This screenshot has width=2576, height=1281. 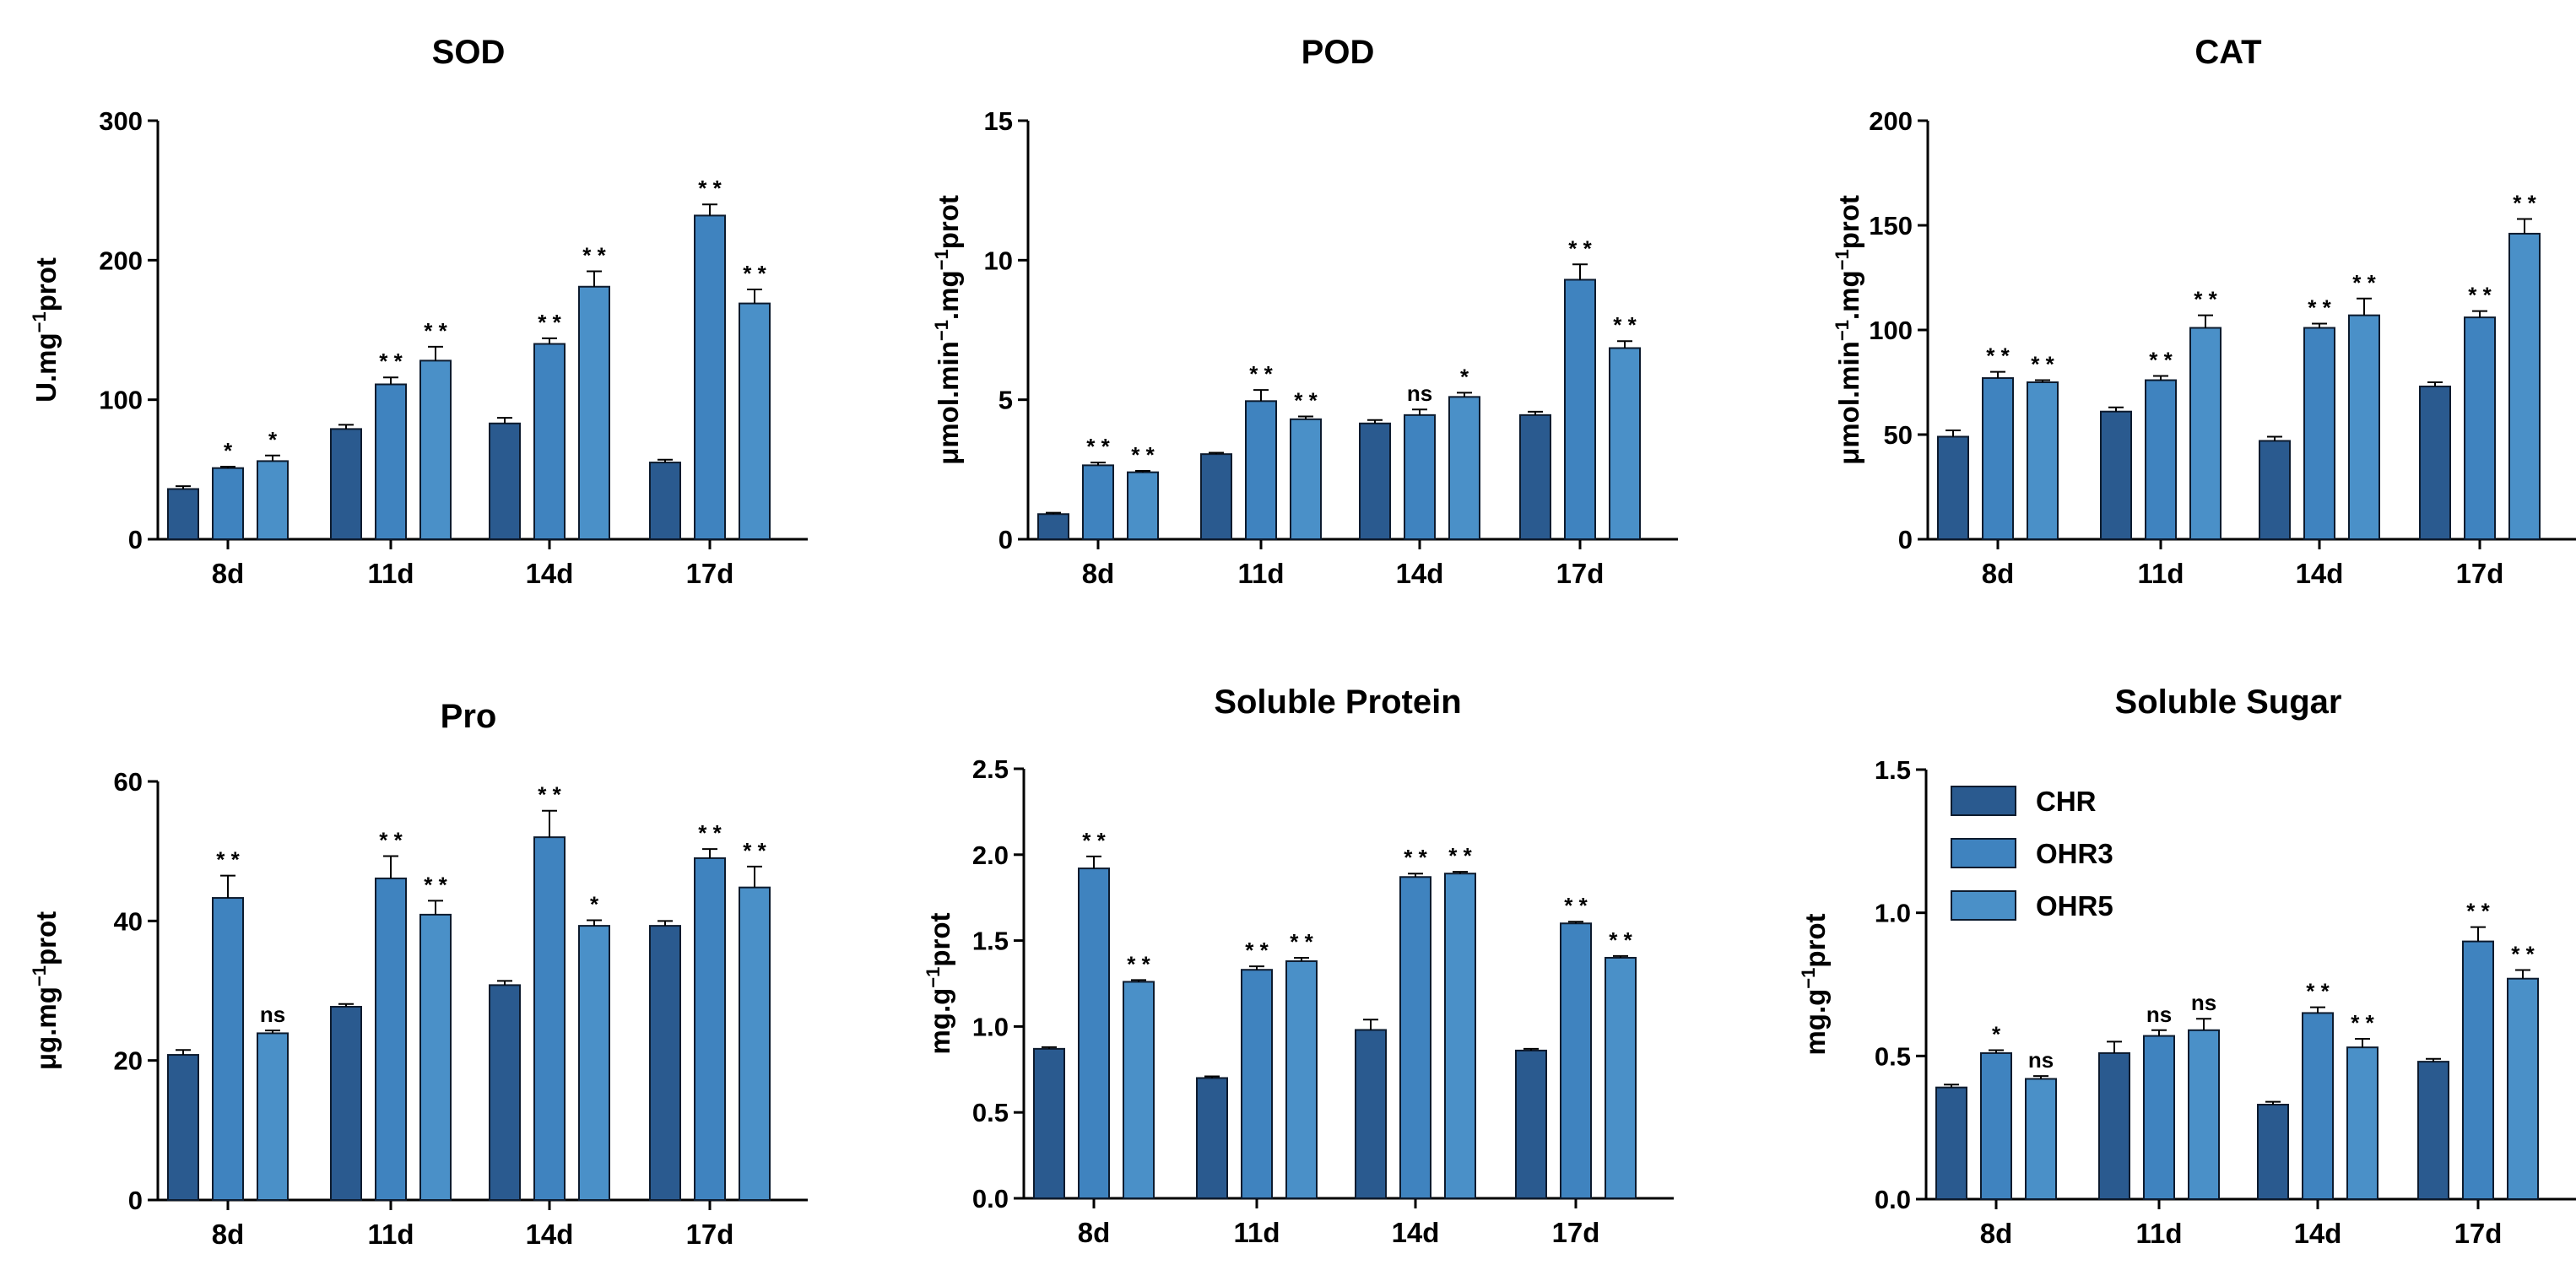 What do you see at coordinates (128, 921) in the screenshot?
I see `y-tick-label: 40` at bounding box center [128, 921].